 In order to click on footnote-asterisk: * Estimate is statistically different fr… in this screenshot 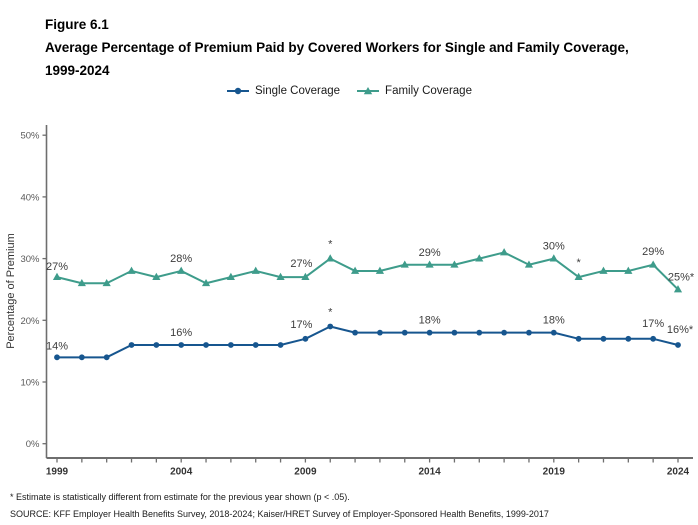, I will do `click(180, 497)`.